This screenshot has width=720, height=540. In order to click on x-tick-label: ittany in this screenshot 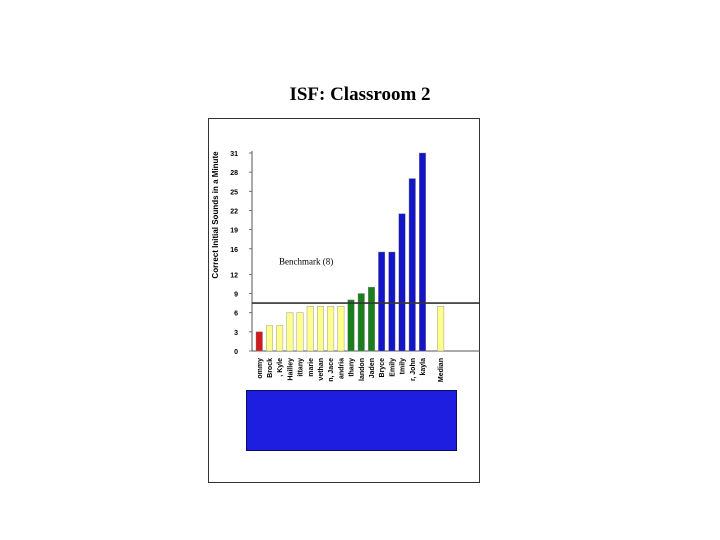, I will do `click(301, 367)`.